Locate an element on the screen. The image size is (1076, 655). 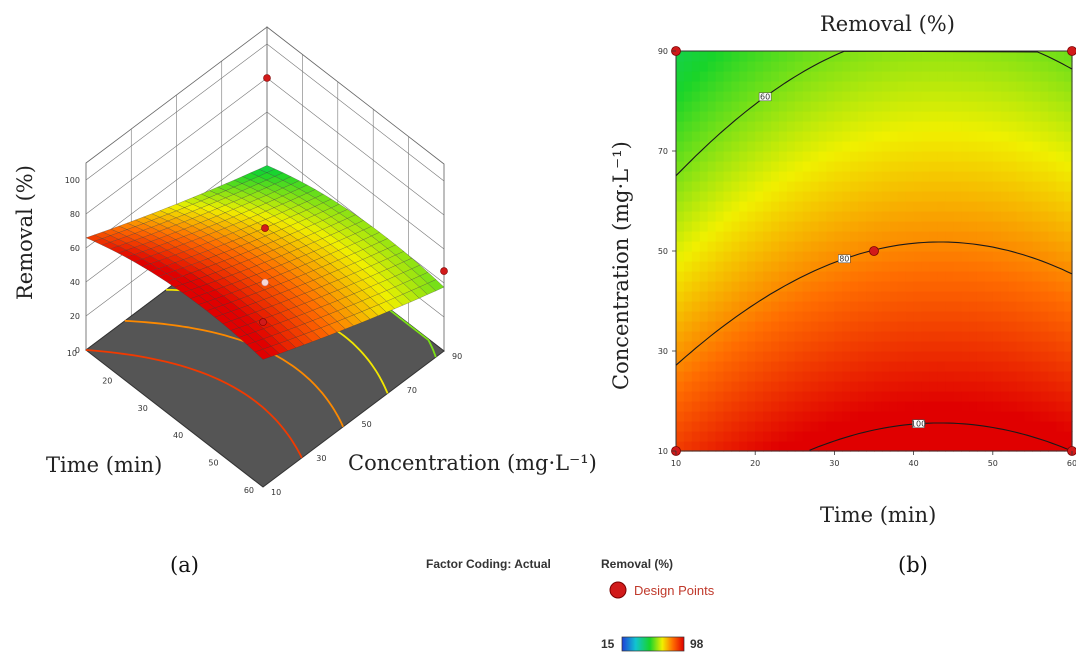
contour-x-axis-label: Time (min) is located at coordinates (878, 515).